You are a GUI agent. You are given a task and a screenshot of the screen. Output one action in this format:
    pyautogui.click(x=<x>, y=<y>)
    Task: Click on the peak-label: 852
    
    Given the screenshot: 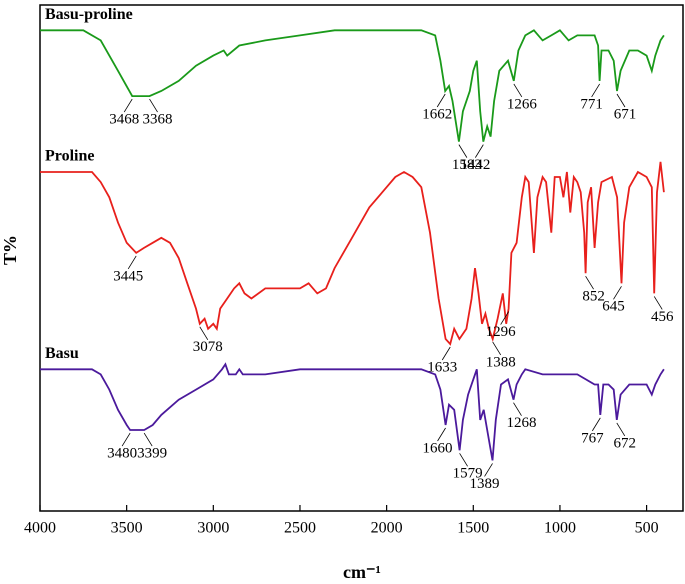 What is the action you would take?
    pyautogui.click(x=593, y=297)
    